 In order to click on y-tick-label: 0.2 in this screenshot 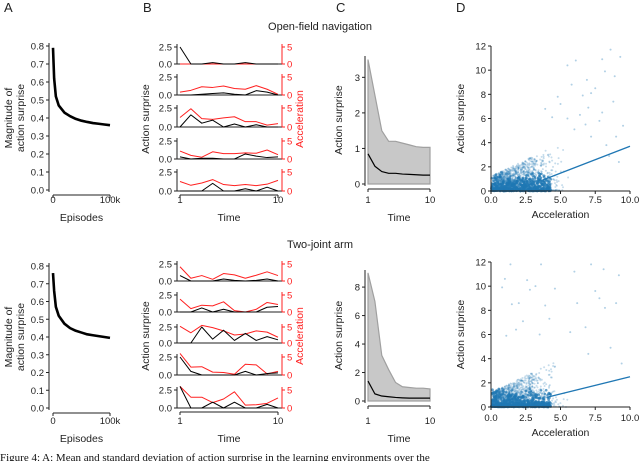, I will do `click(37, 373)`.